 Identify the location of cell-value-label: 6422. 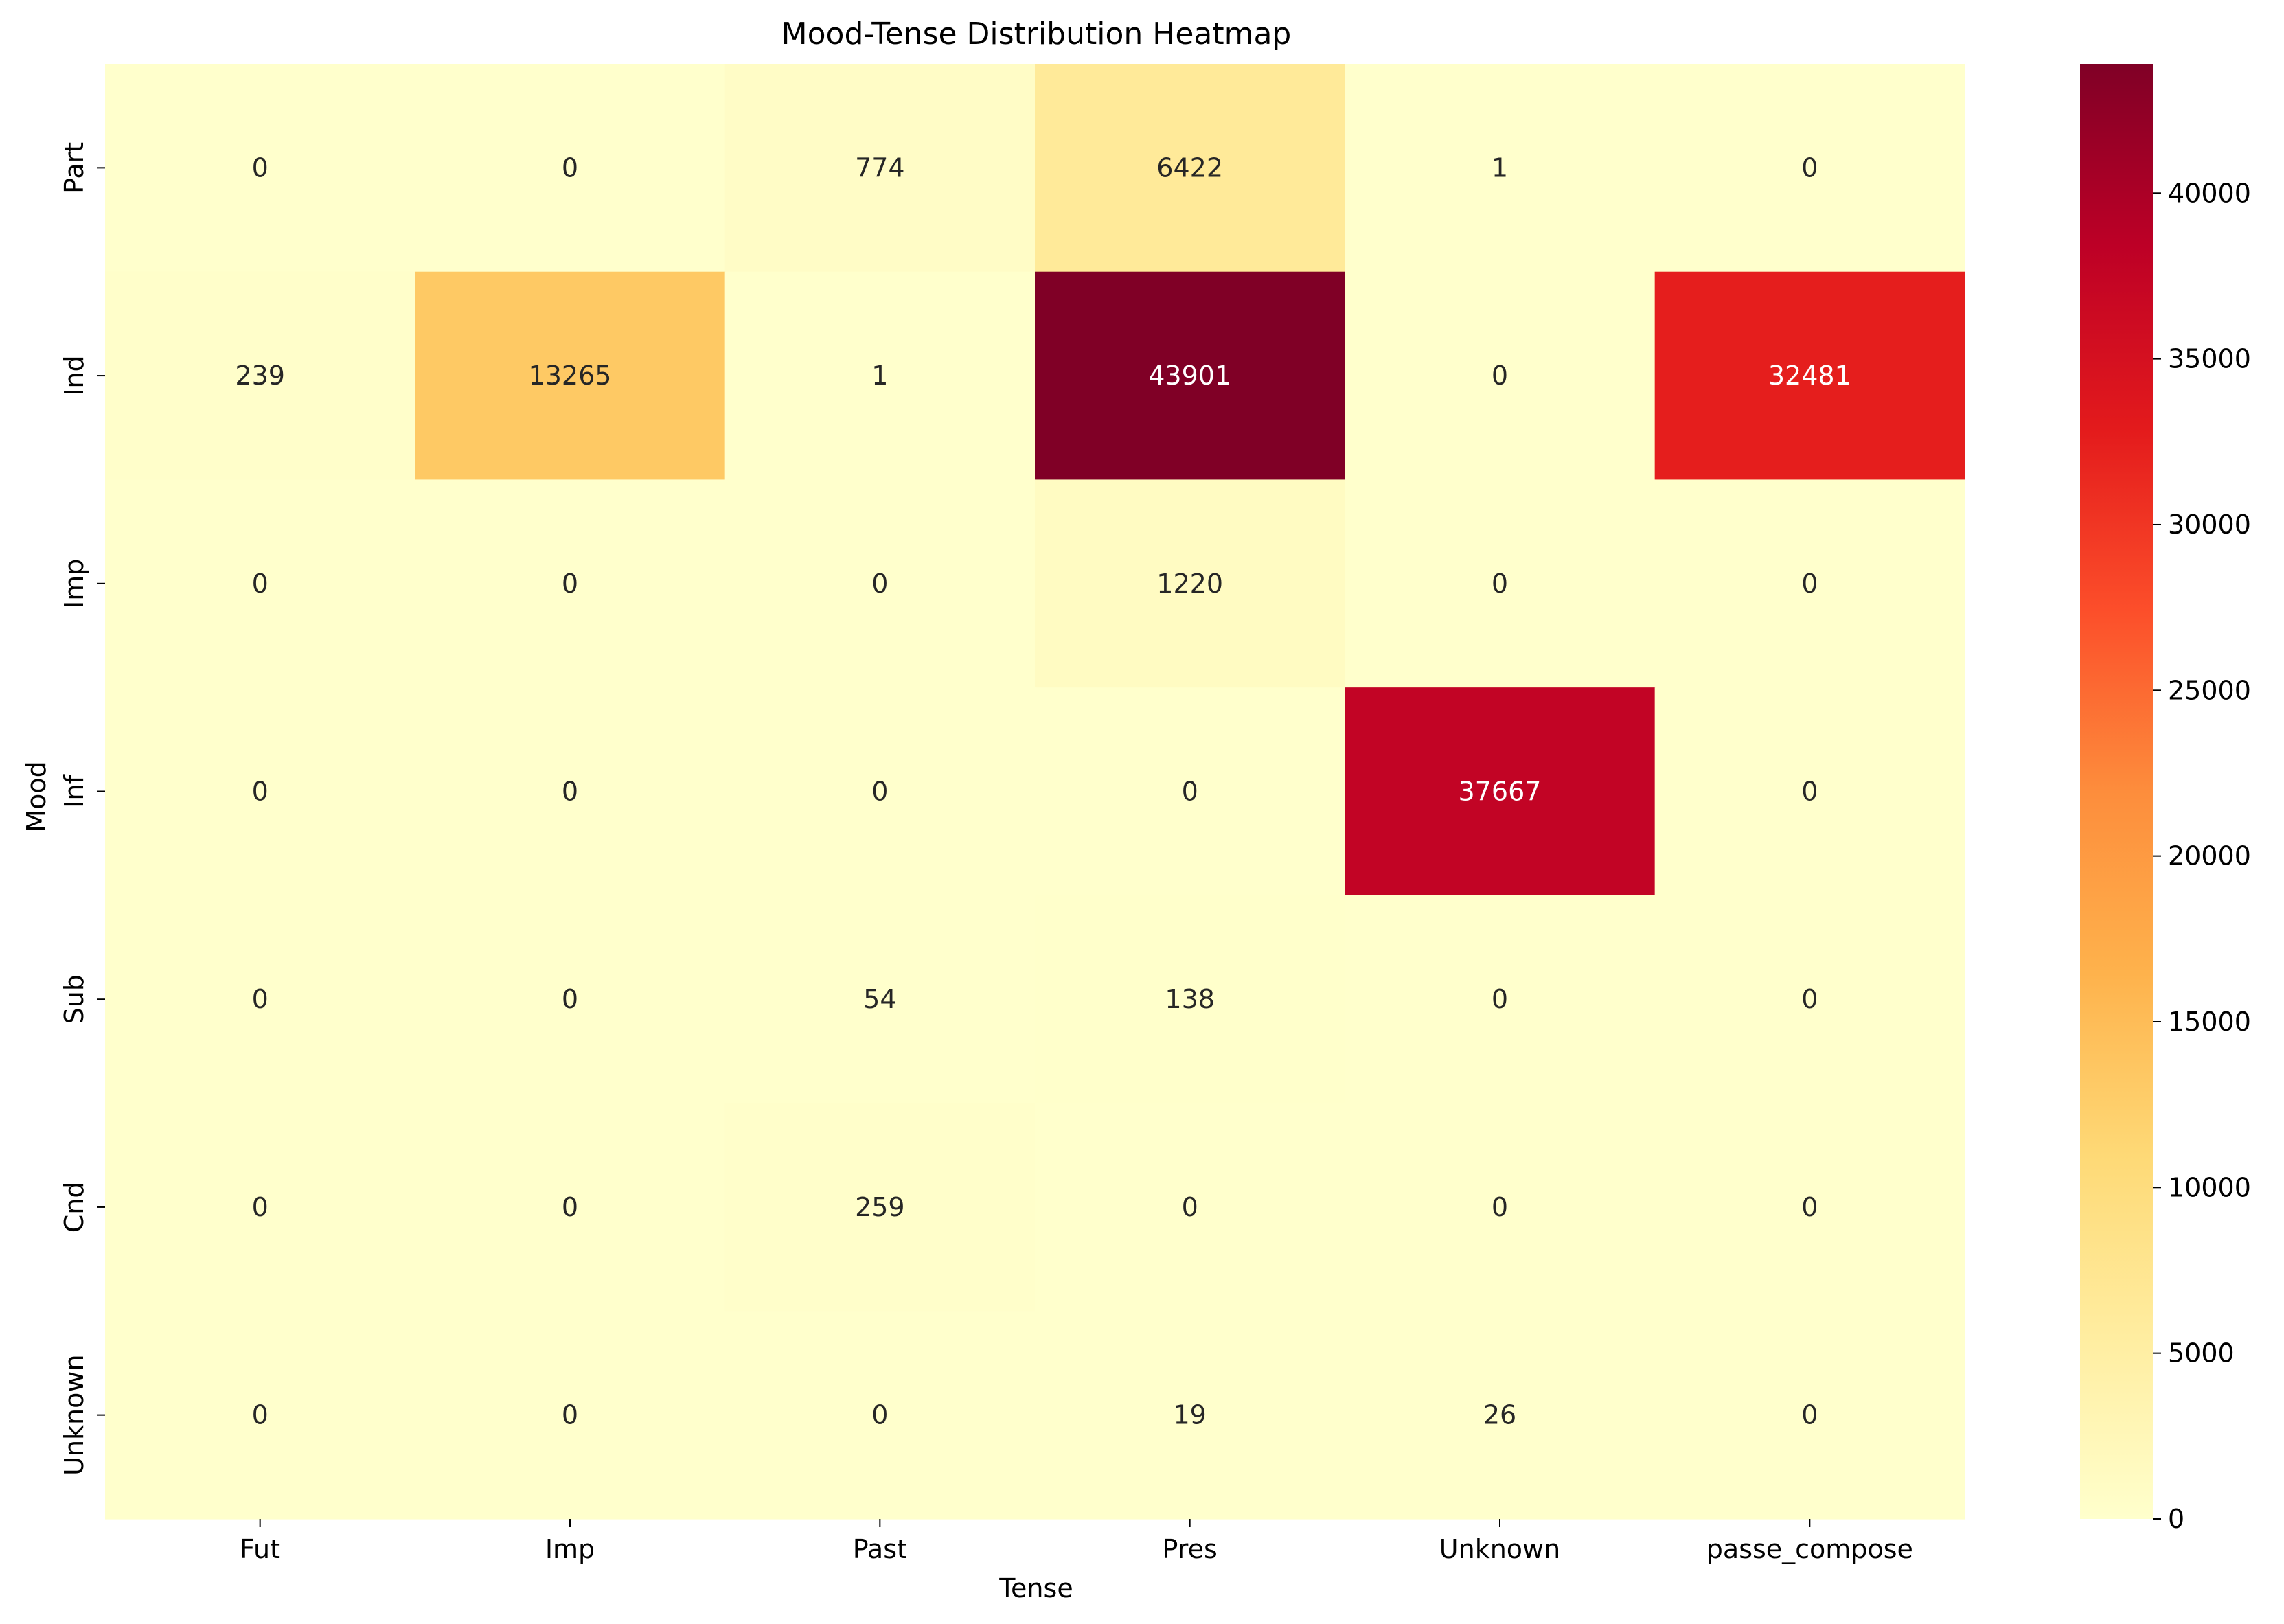
(1189, 167).